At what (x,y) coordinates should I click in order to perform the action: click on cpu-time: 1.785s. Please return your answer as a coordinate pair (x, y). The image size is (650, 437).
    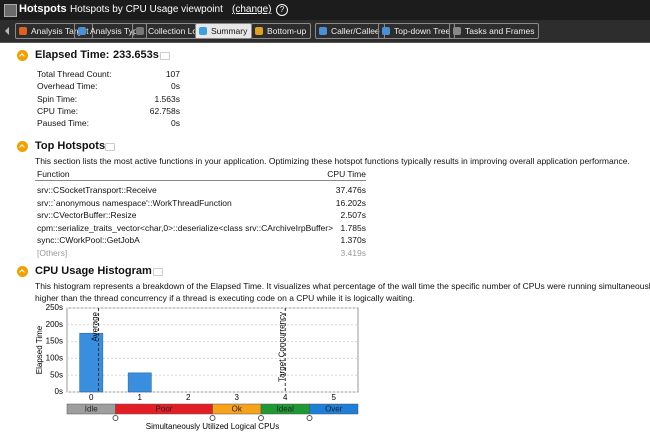
    Looking at the image, I should click on (353, 227).